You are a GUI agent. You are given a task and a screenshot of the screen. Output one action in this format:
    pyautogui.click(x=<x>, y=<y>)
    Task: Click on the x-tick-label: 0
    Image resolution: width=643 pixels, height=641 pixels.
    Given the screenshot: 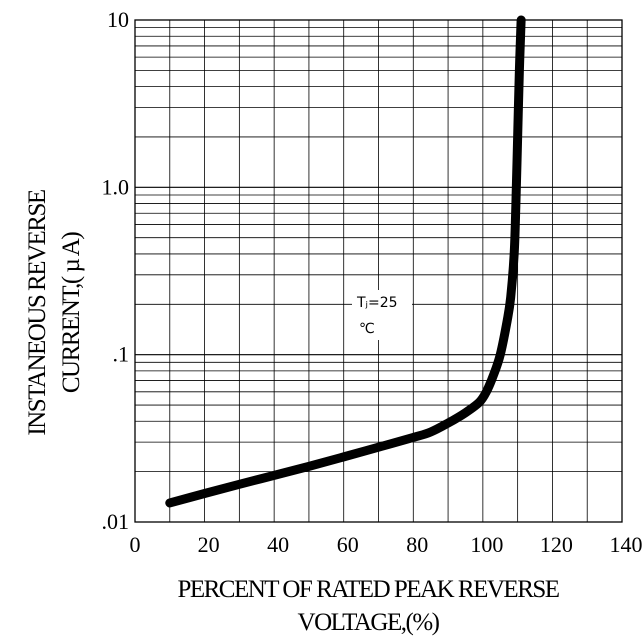 What is the action you would take?
    pyautogui.click(x=135, y=544)
    